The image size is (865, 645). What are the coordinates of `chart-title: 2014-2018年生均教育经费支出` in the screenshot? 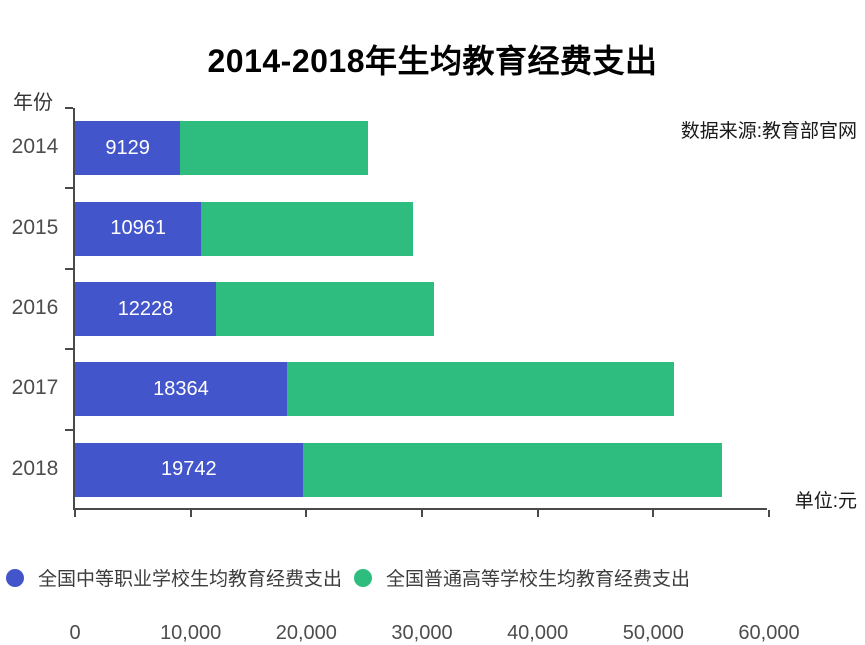 It's located at (432, 61).